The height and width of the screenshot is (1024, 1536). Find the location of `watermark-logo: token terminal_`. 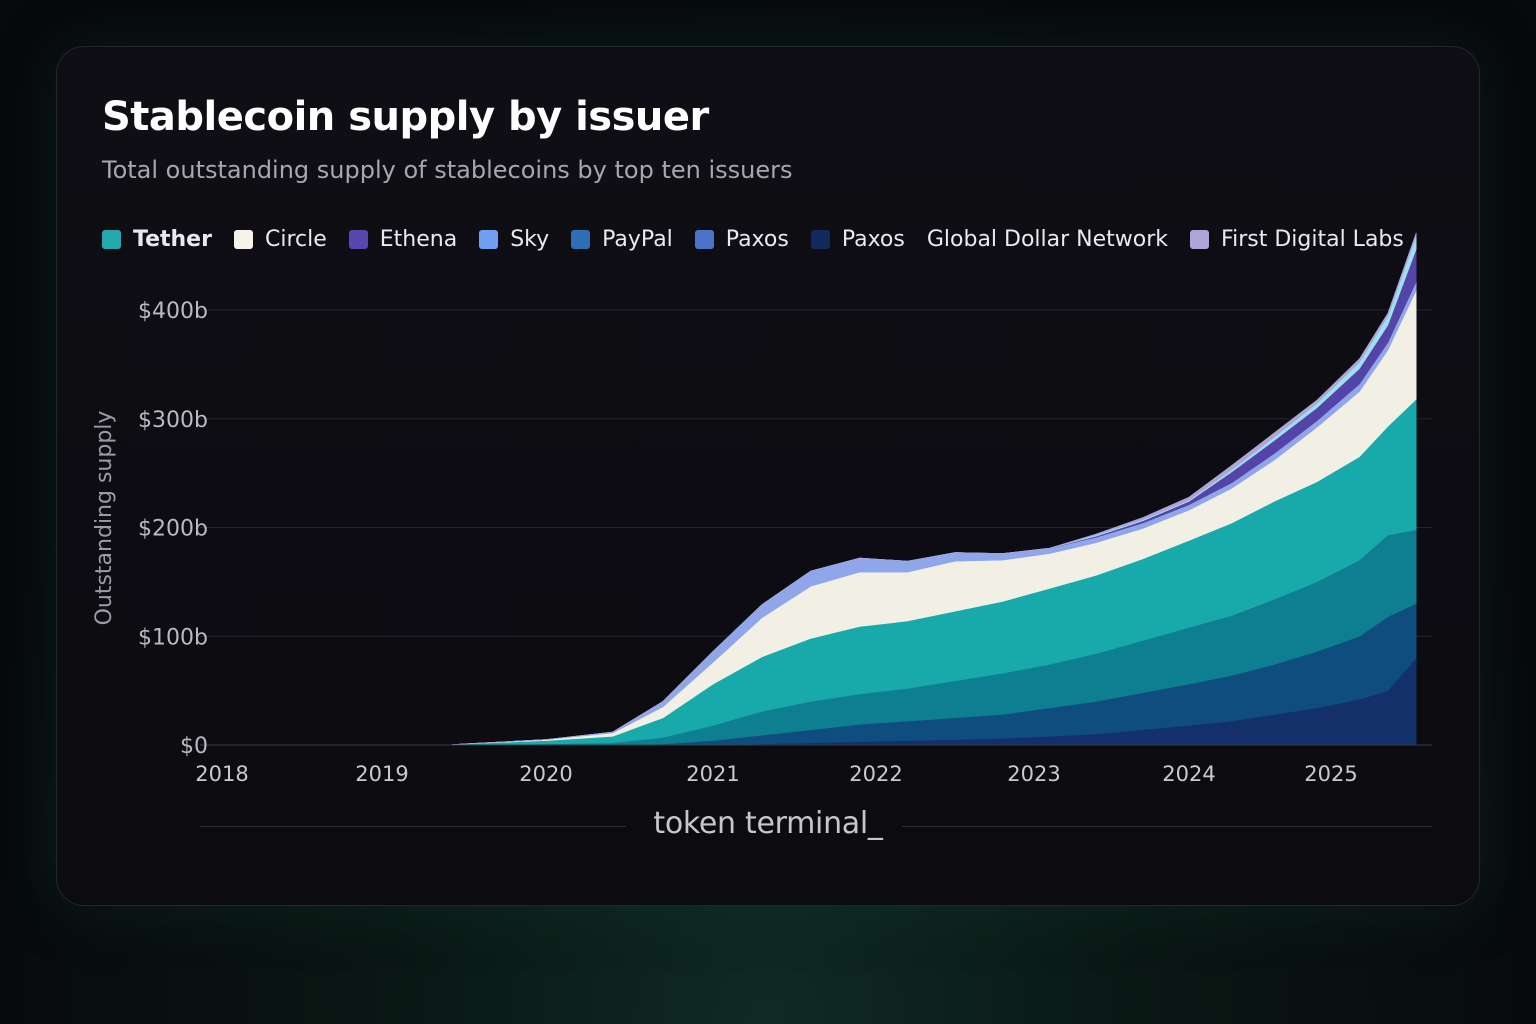

watermark-logo: token terminal_ is located at coordinates (768, 823).